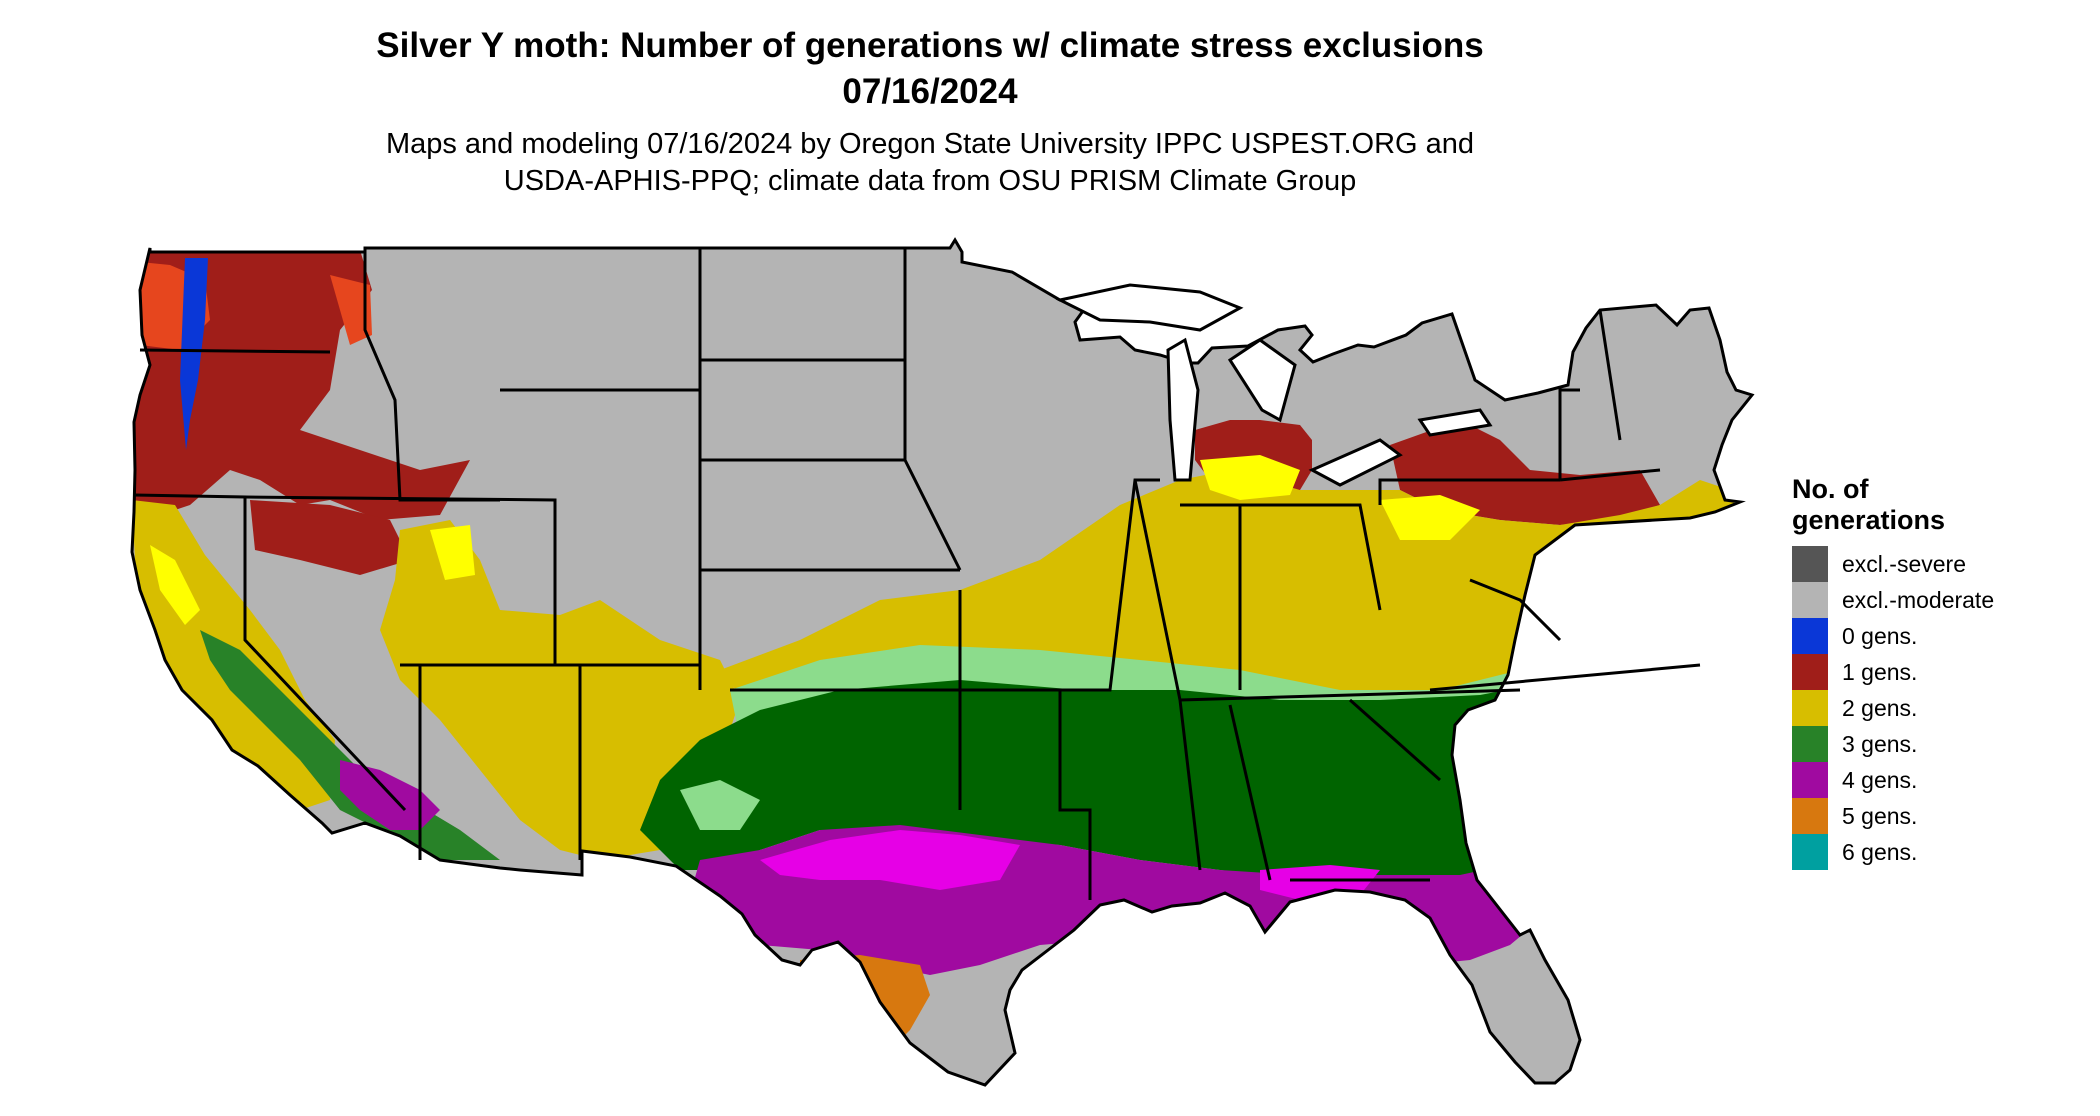  I want to click on legend-title: No. of generations, so click(1942, 505).